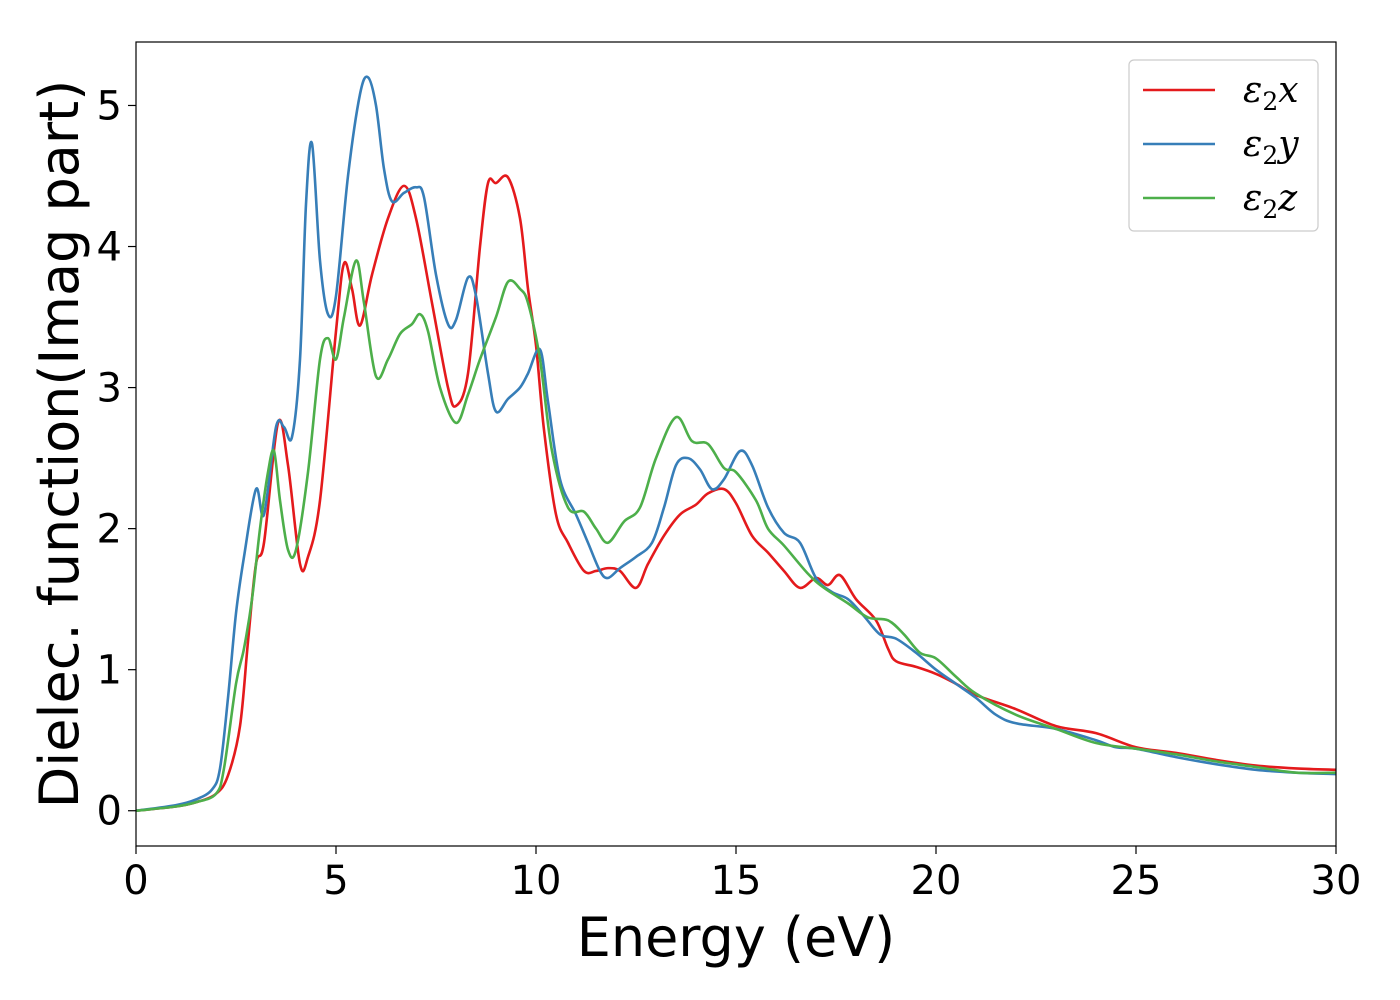 The image size is (1400, 1000). What do you see at coordinates (109, 389) in the screenshot?
I see `y-tick-label: 3` at bounding box center [109, 389].